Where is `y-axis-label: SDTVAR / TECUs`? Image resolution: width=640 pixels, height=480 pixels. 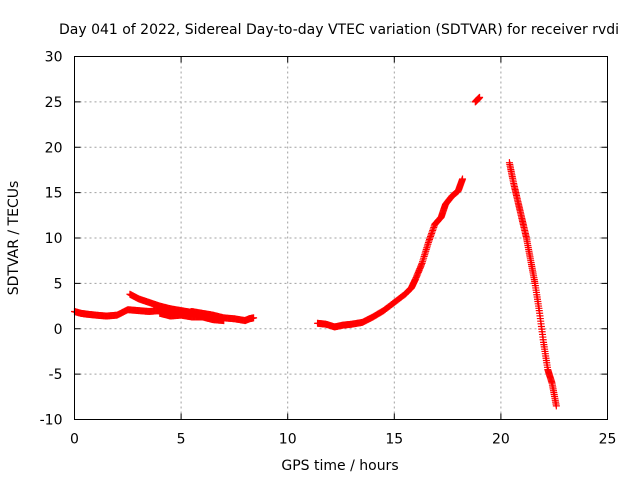 y-axis-label: SDTVAR / TECUs is located at coordinates (14, 238).